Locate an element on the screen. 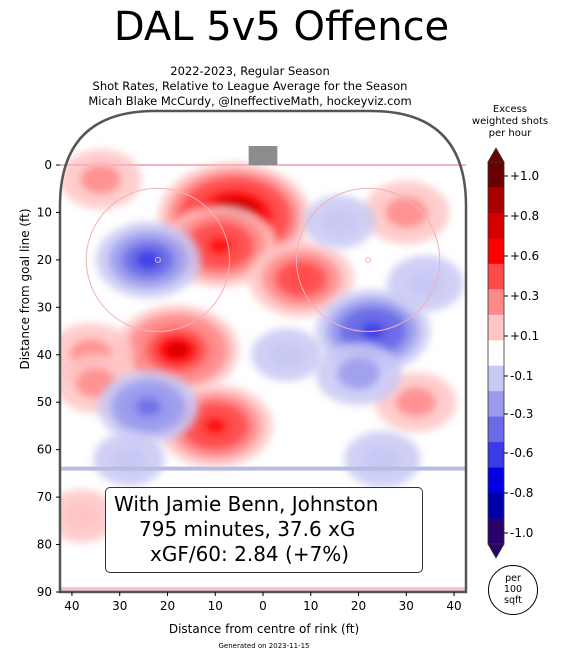 This screenshot has height=656, width=563. y-tick-label: 60 is located at coordinates (44, 450).